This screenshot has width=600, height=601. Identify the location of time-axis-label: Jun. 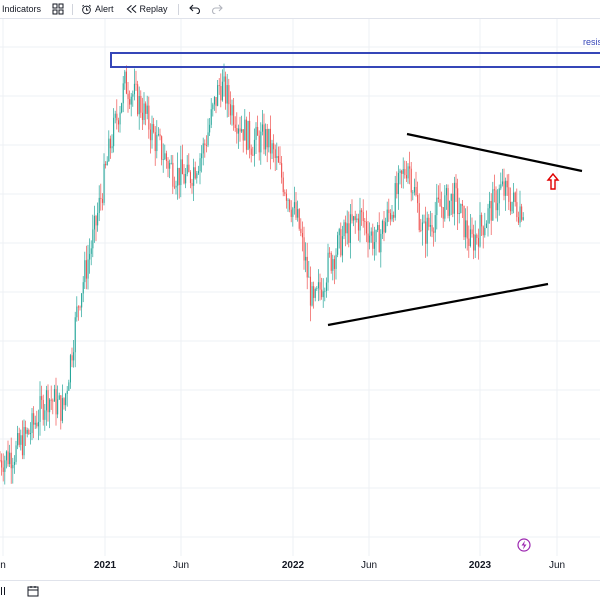
(369, 565).